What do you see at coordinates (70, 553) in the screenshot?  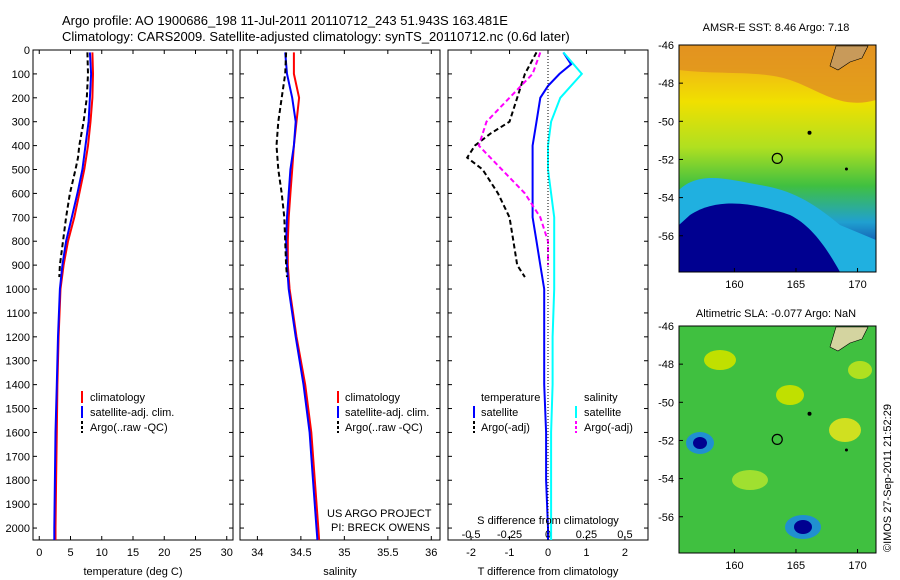 I see `x-tick-label: 5` at bounding box center [70, 553].